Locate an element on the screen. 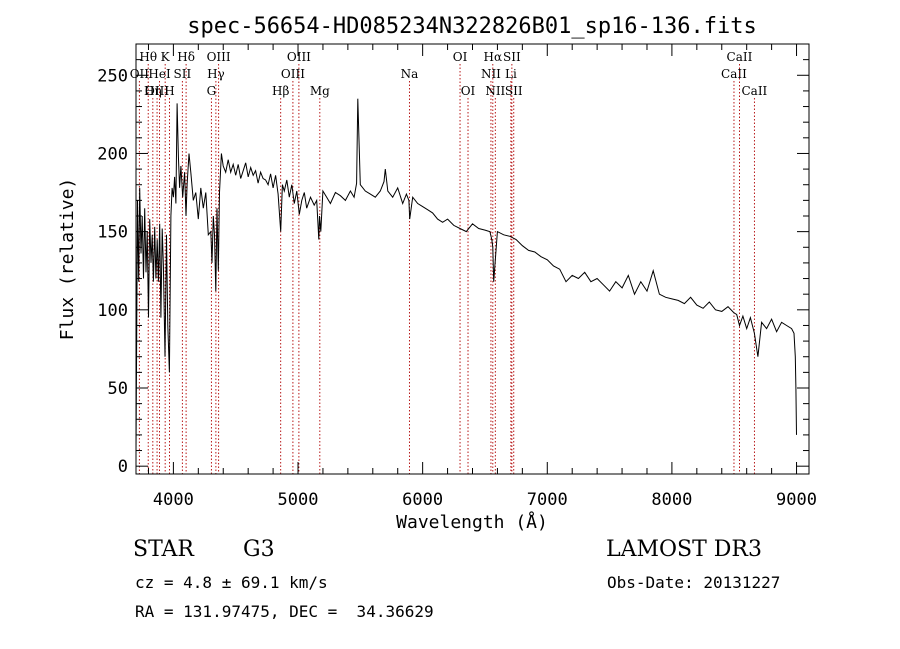 This screenshot has height=649, width=900. line-marker-label: HeI is located at coordinates (159, 74).